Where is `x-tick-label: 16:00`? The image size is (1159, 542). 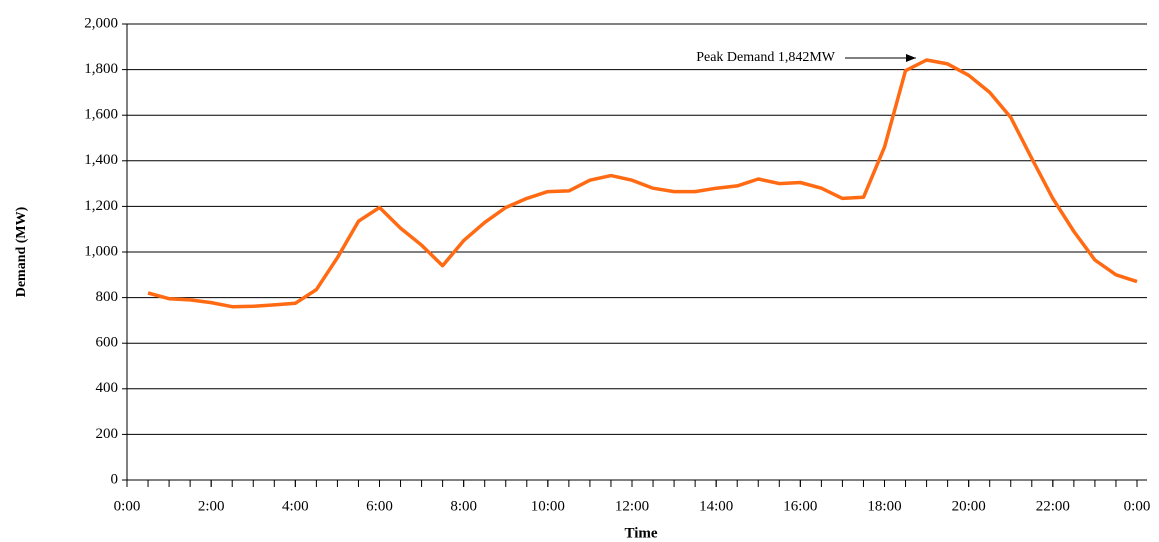
x-tick-label: 16:00 is located at coordinates (800, 506).